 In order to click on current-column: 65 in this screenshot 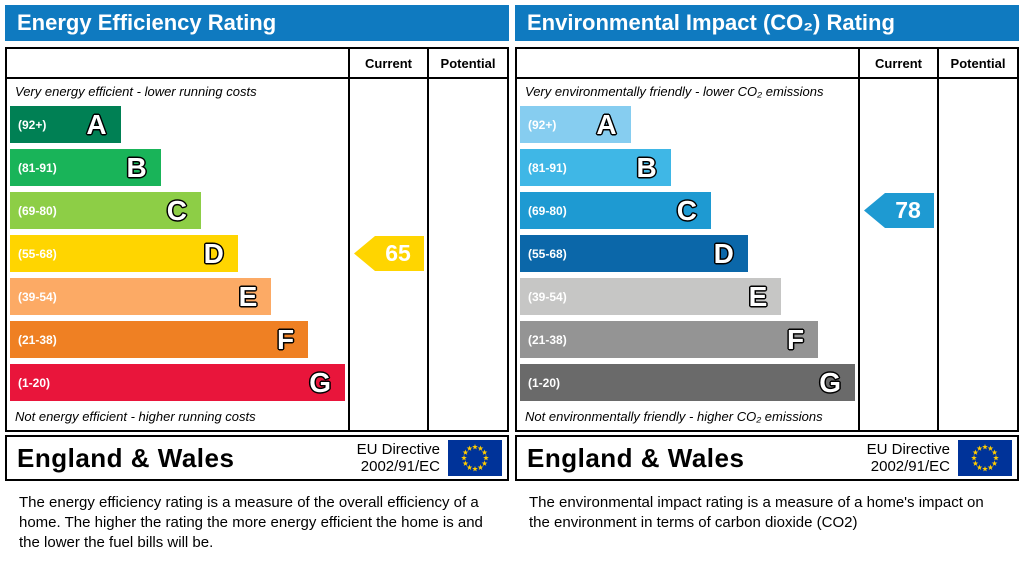, I will do `click(387, 254)`.